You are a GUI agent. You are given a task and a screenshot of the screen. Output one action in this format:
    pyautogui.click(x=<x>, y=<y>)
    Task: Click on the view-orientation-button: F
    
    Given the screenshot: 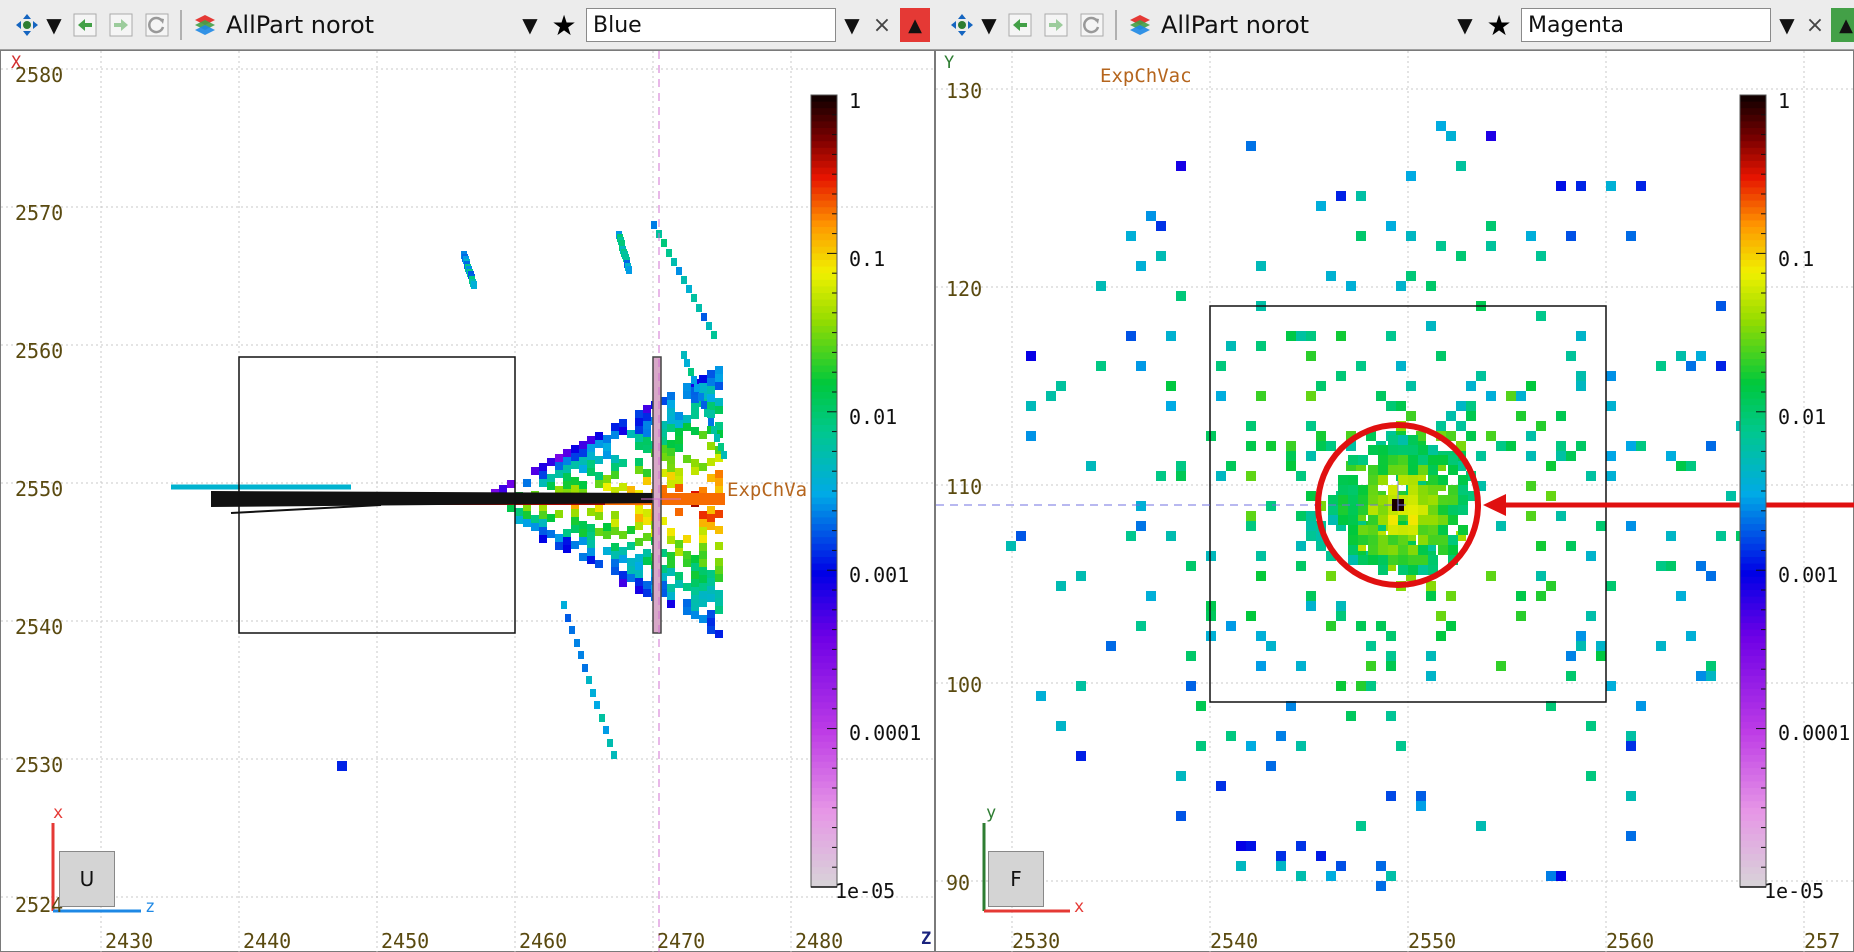 What is the action you would take?
    pyautogui.click(x=1016, y=879)
    